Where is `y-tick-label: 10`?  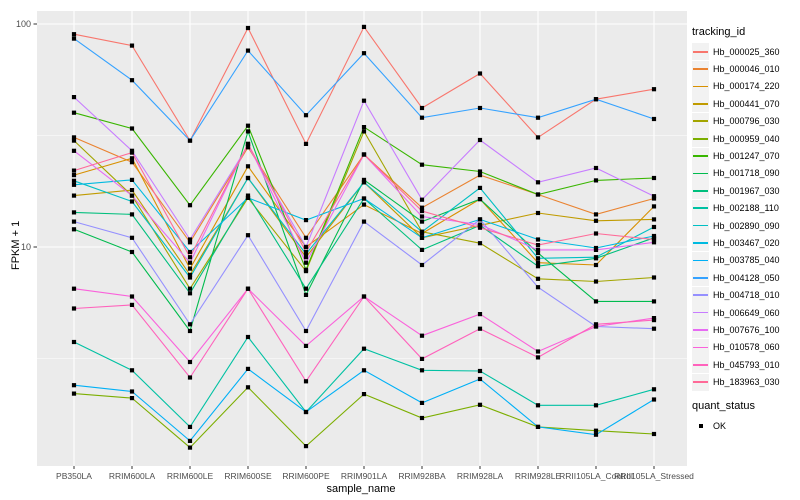
y-tick-label: 10 is located at coordinates (26, 247).